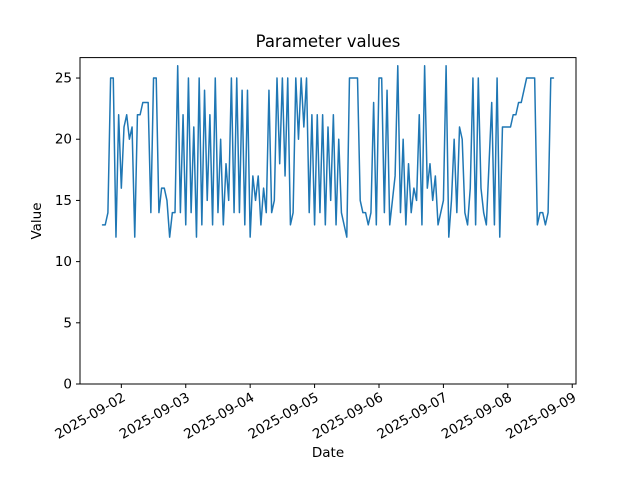  Describe the element at coordinates (67, 323) in the screenshot. I see `y-tick-label: 5` at that location.